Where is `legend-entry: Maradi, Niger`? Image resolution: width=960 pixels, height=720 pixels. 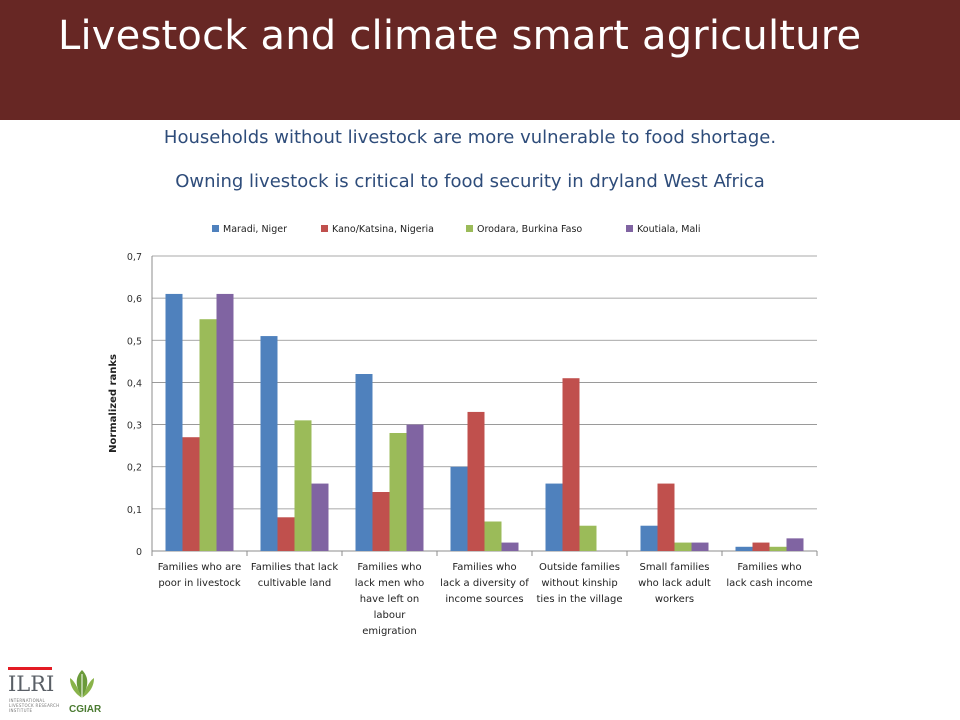
legend-entry: Maradi, Niger is located at coordinates (255, 229).